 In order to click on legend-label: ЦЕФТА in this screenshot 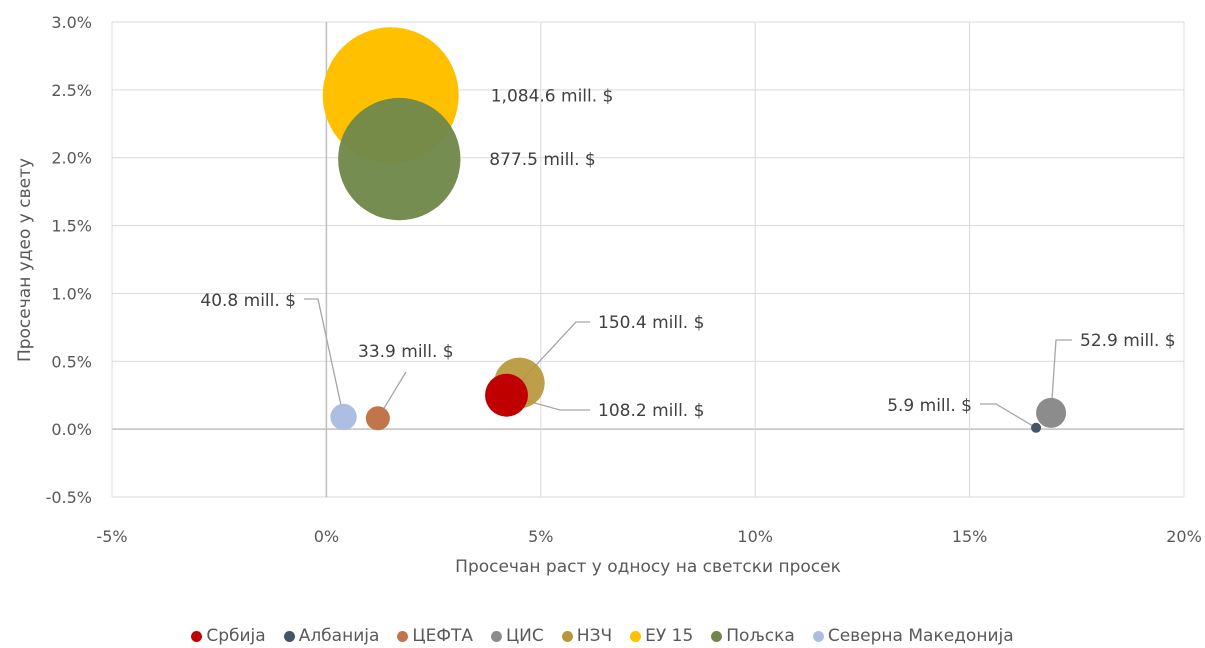, I will do `click(442, 636)`.